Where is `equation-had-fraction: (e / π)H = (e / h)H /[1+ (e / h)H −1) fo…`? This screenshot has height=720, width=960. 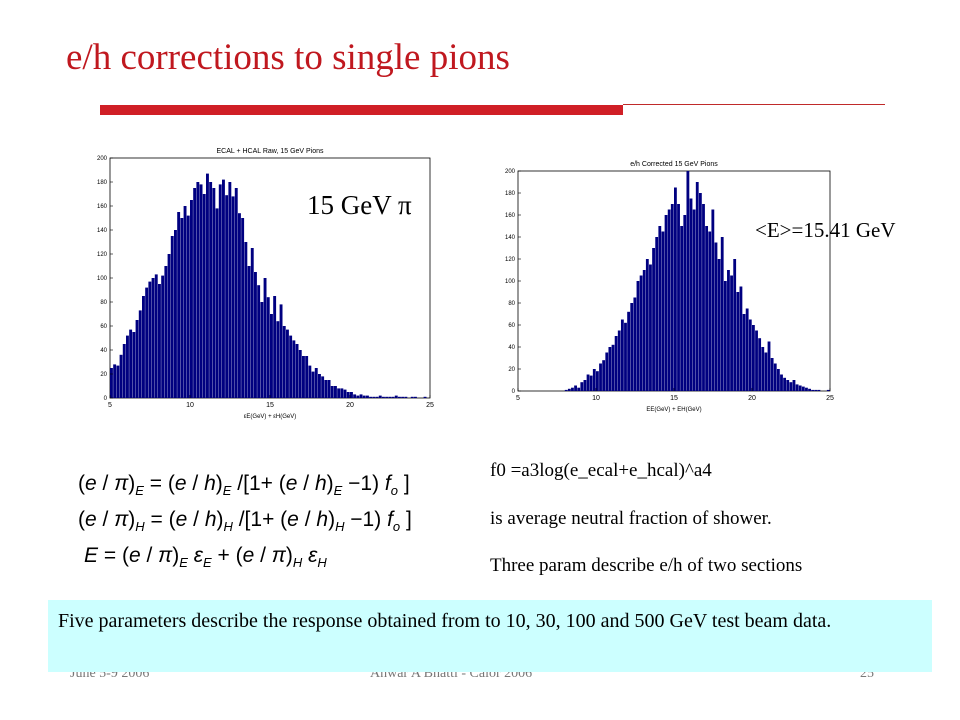 equation-had-fraction: (e / π)H = (e / h)H /[1+ (e / h)H −1) fo… is located at coordinates (245, 521).